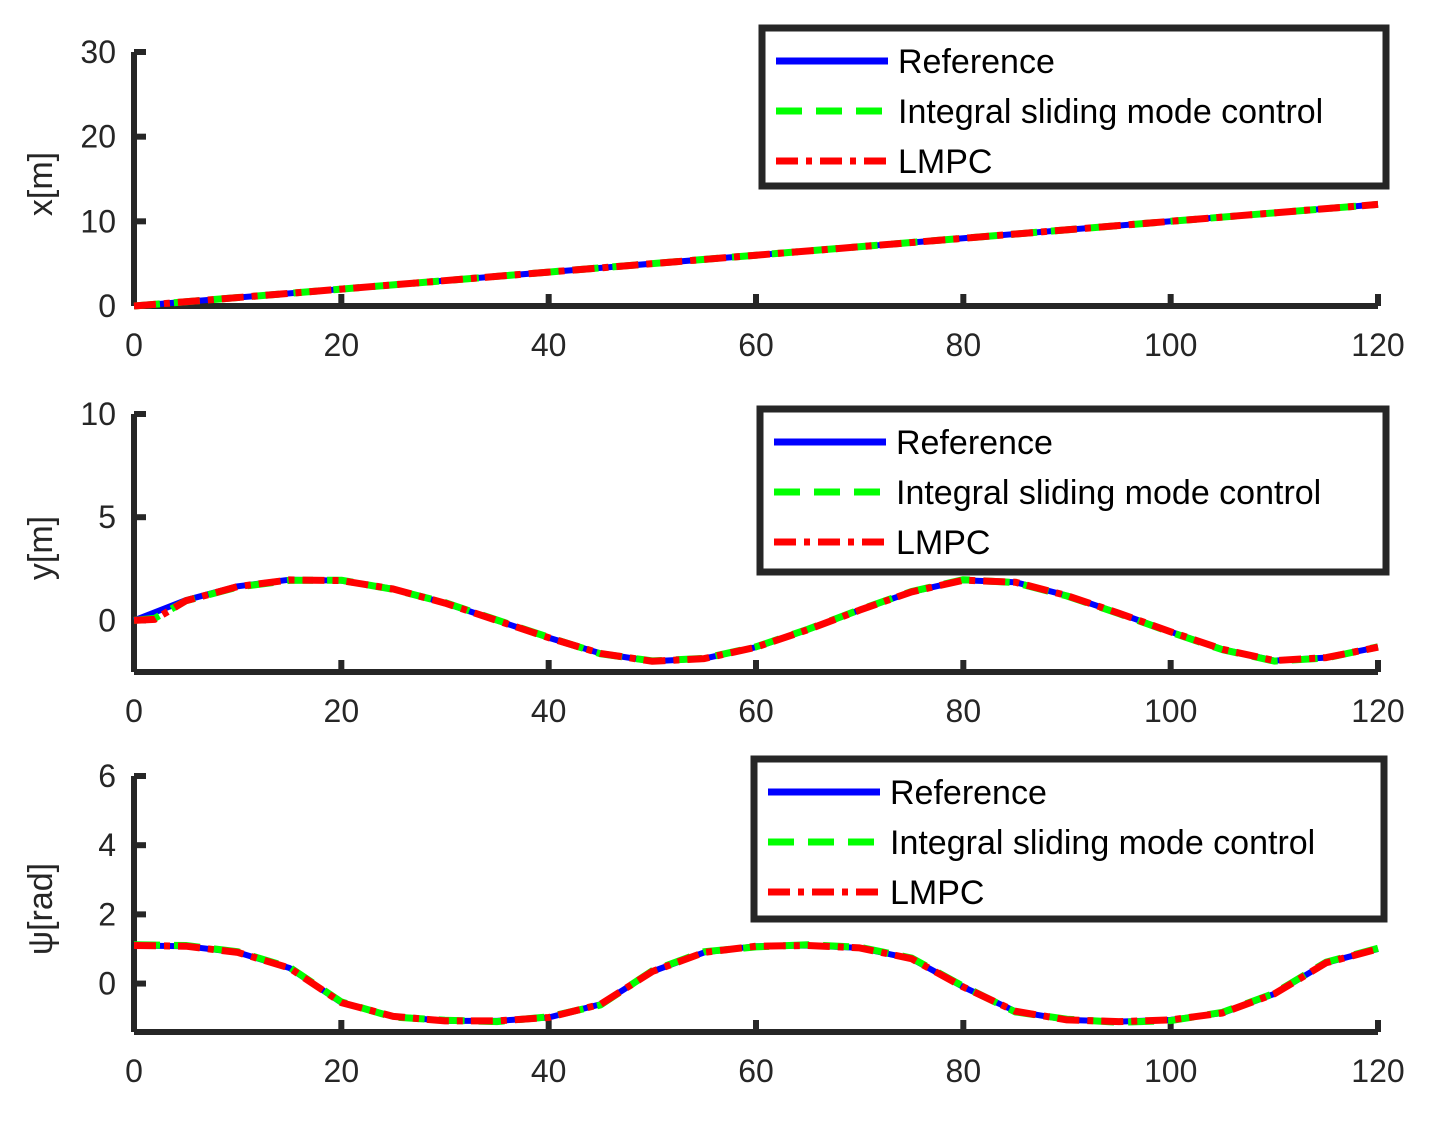  What do you see at coordinates (107, 517) in the screenshot?
I see `y-tick-label: 5` at bounding box center [107, 517].